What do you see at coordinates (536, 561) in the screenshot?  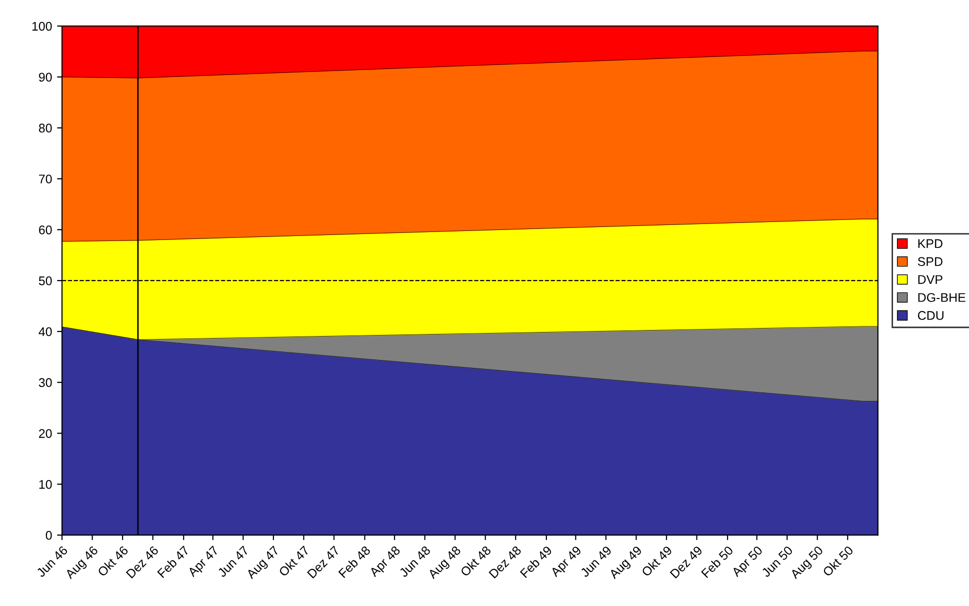 I see `x-tick-label: Feb 49` at bounding box center [536, 561].